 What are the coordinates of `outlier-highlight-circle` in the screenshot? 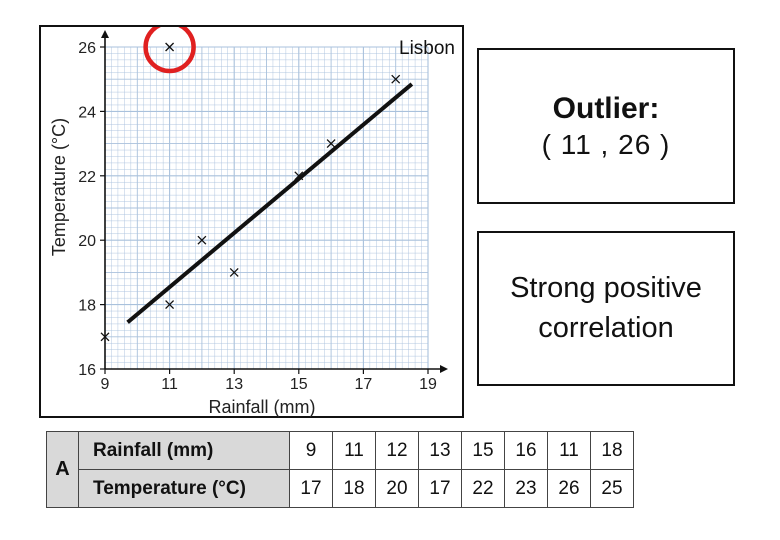 It's located at (169, 50).